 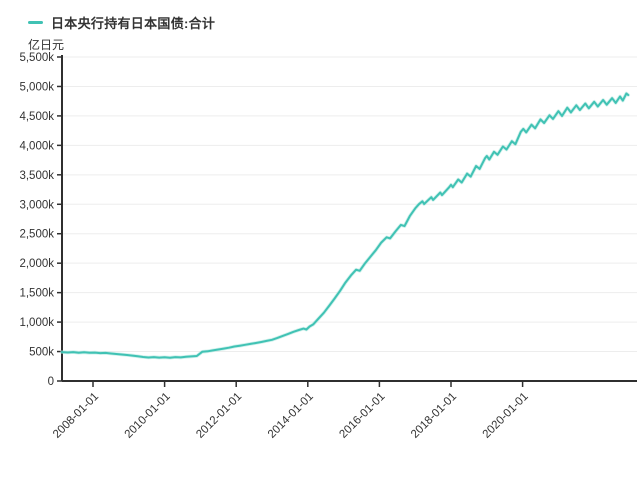 I want to click on y-tick-label: 4,000k, so click(x=36, y=146).